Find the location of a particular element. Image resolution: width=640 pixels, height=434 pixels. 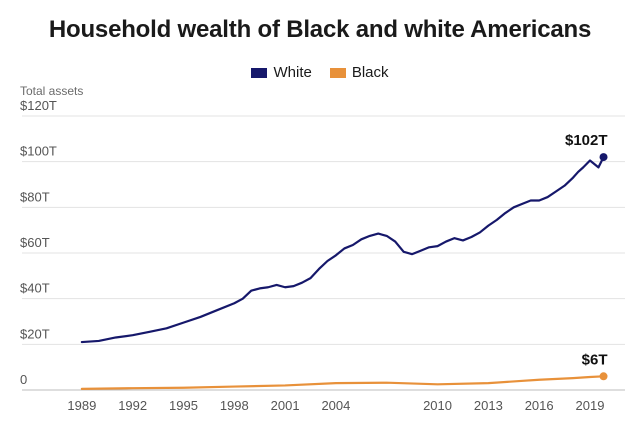

legend-item-black: Black is located at coordinates (359, 72).